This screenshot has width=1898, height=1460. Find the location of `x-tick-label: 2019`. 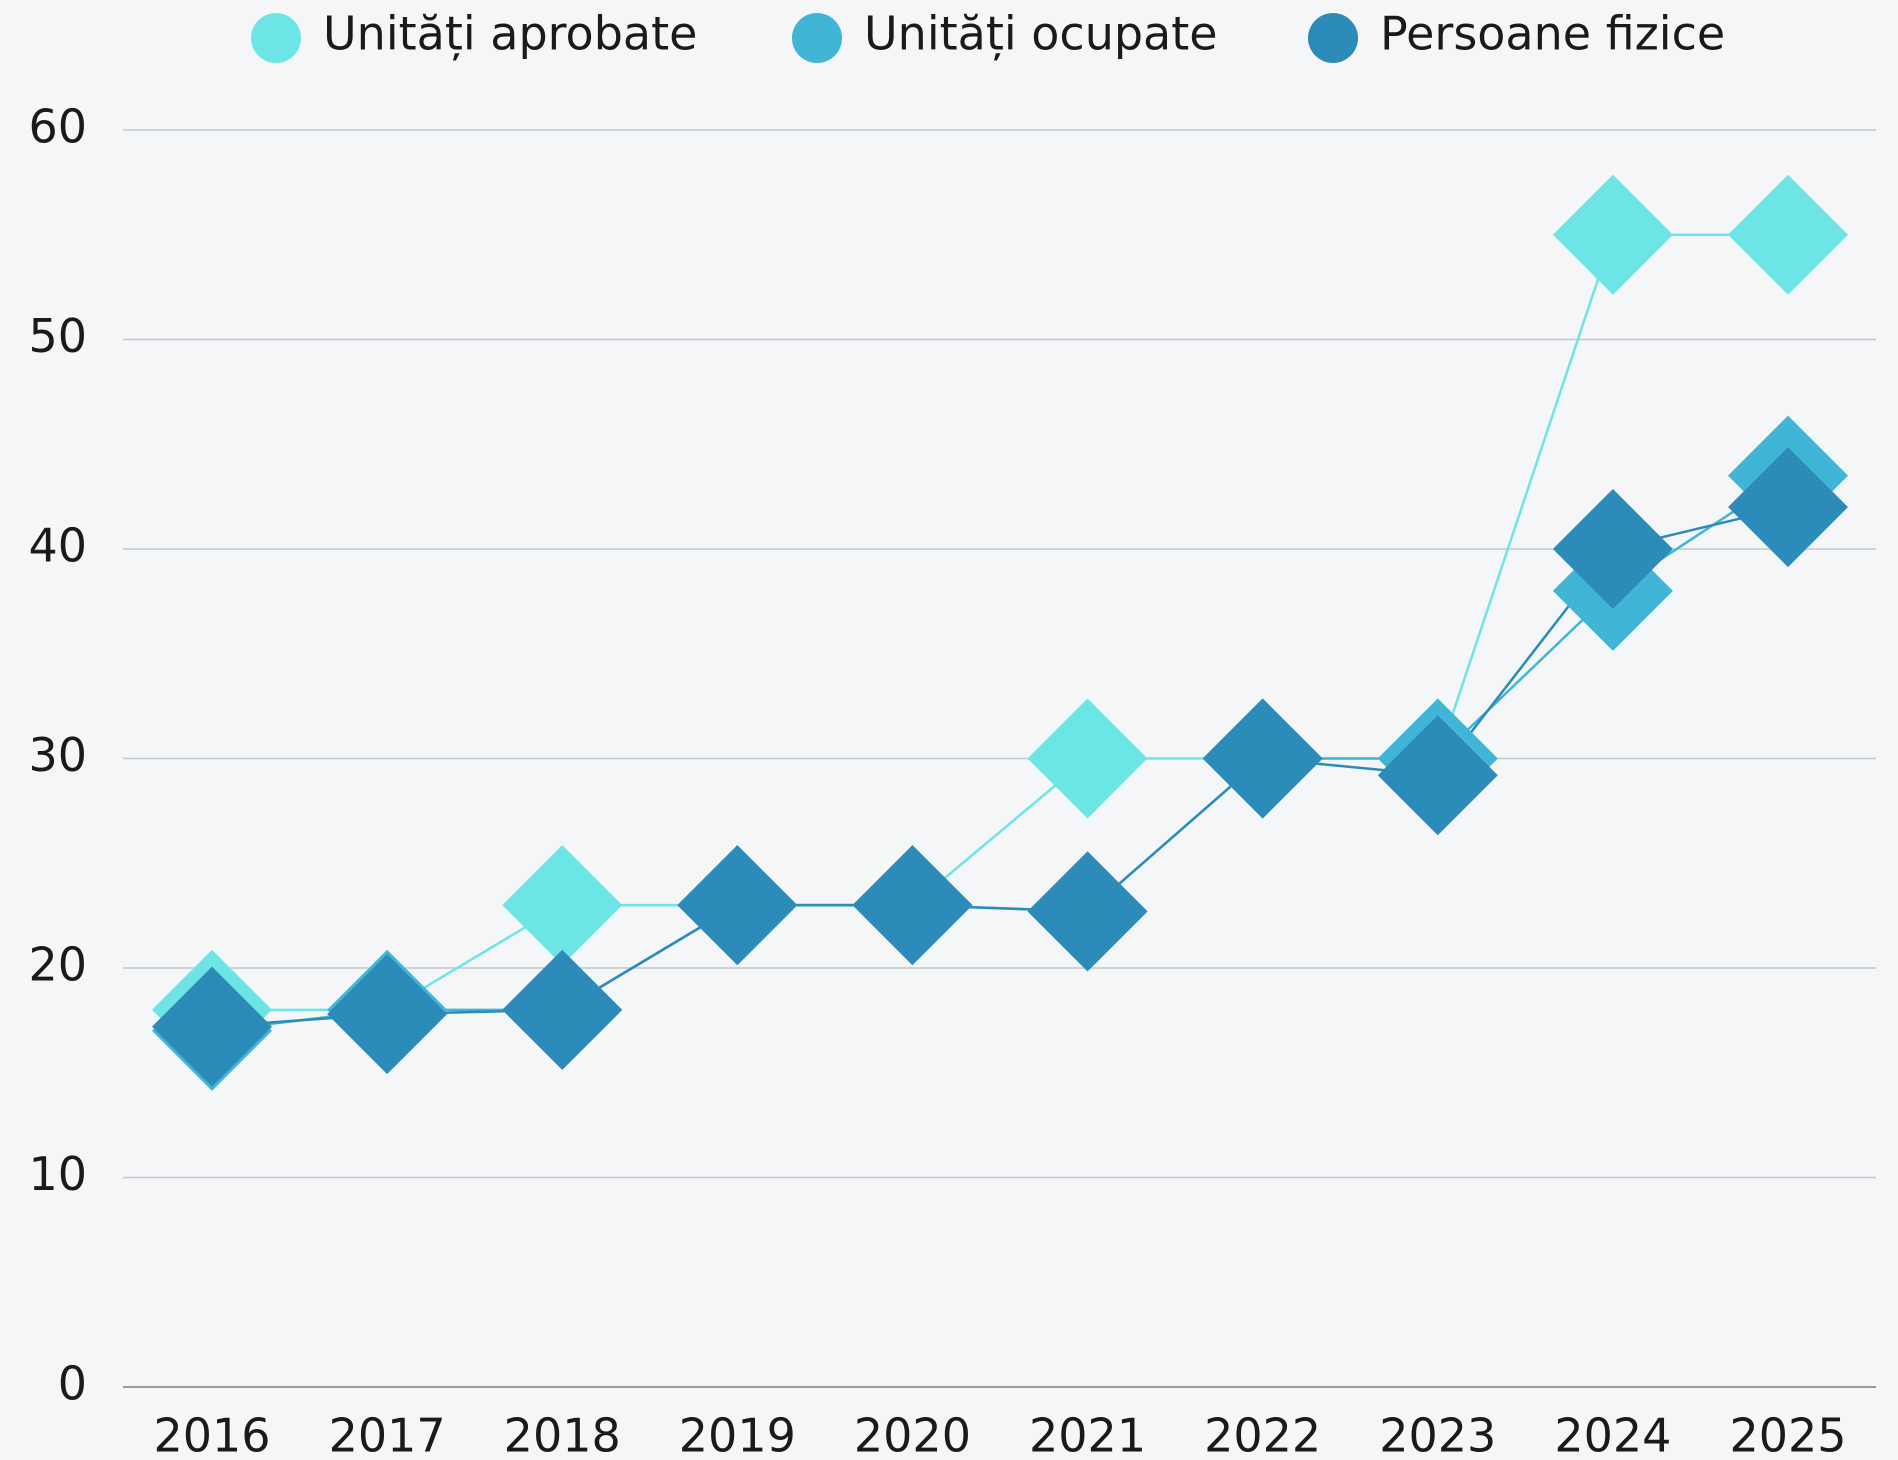

x-tick-label: 2019 is located at coordinates (737, 1434).